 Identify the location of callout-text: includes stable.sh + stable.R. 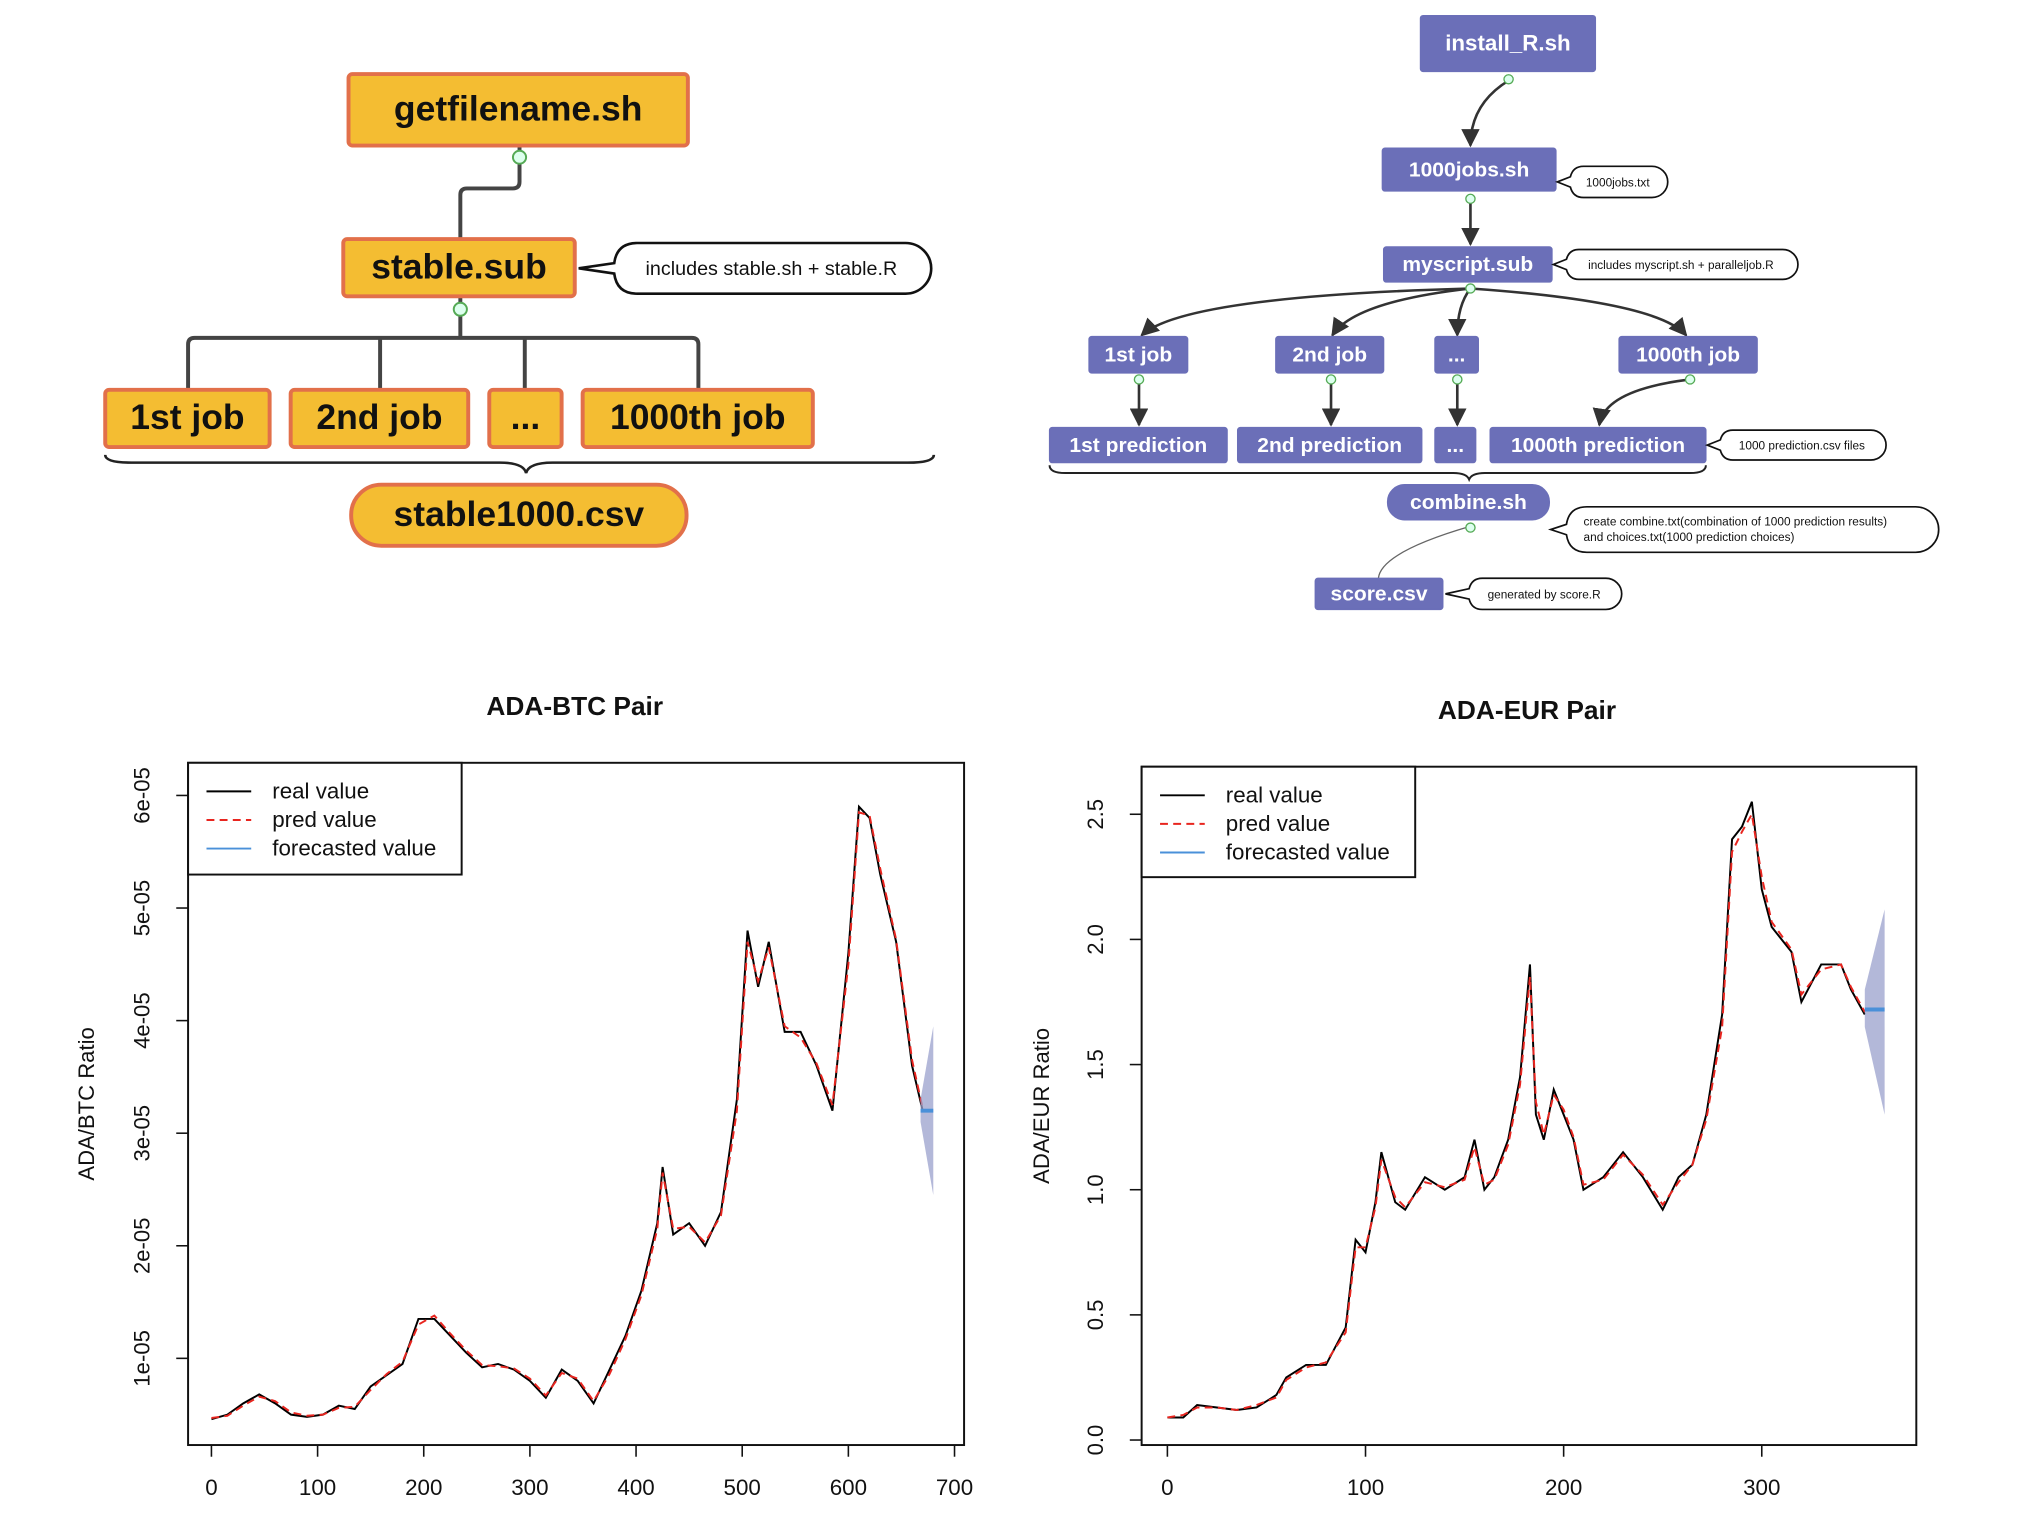
(772, 269).